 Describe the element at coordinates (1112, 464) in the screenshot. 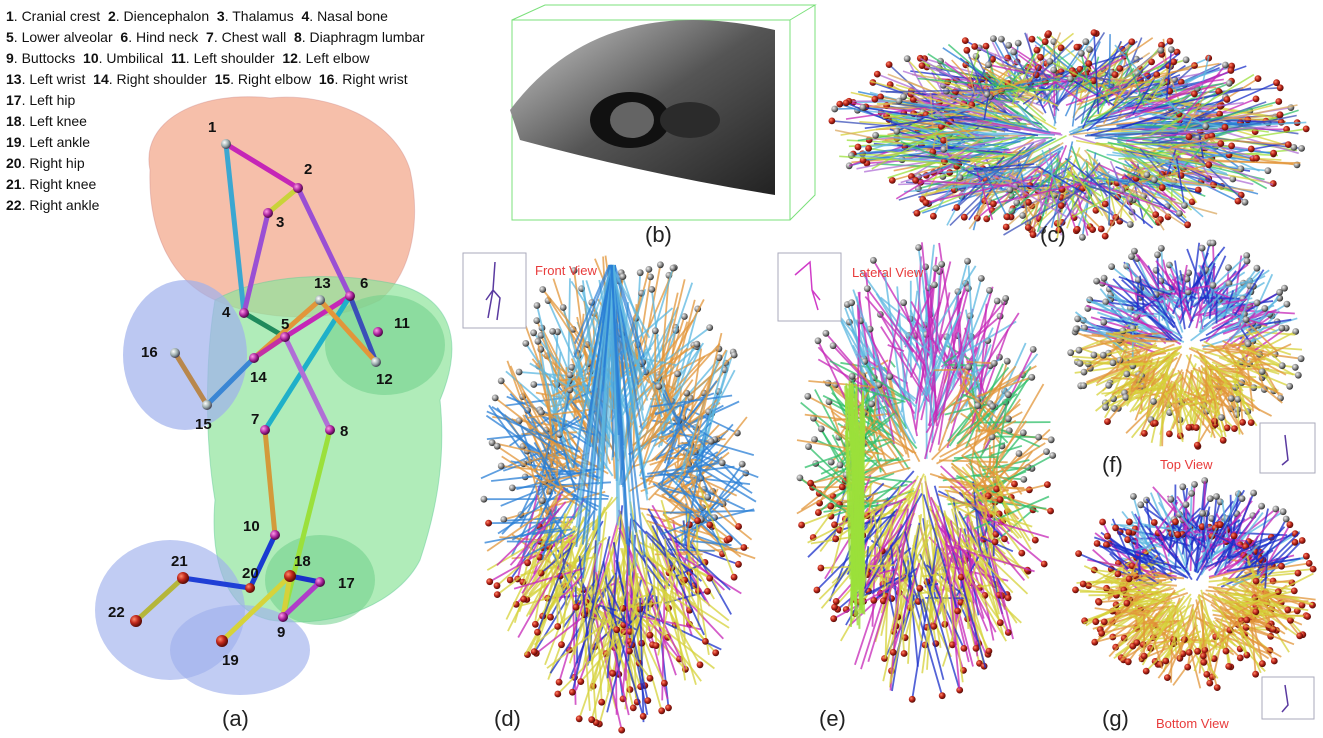

I see `panel-label-f: (f)` at that location.